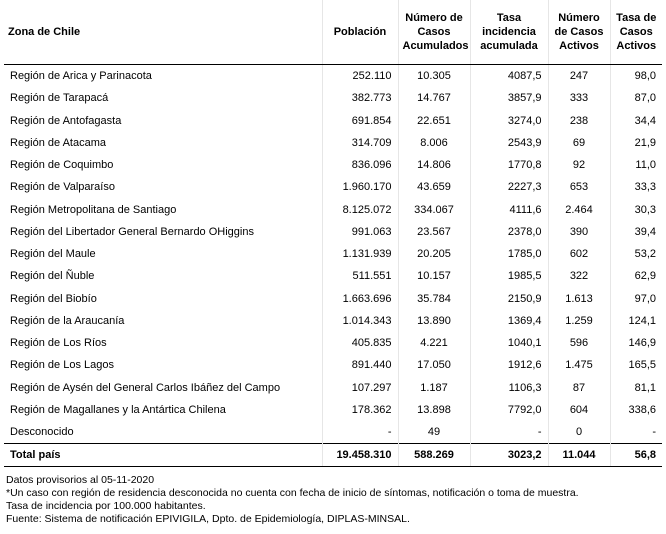 This screenshot has height=534, width=666. What do you see at coordinates (508, 276) in the screenshot?
I see `table-cell: 1985,5` at bounding box center [508, 276].